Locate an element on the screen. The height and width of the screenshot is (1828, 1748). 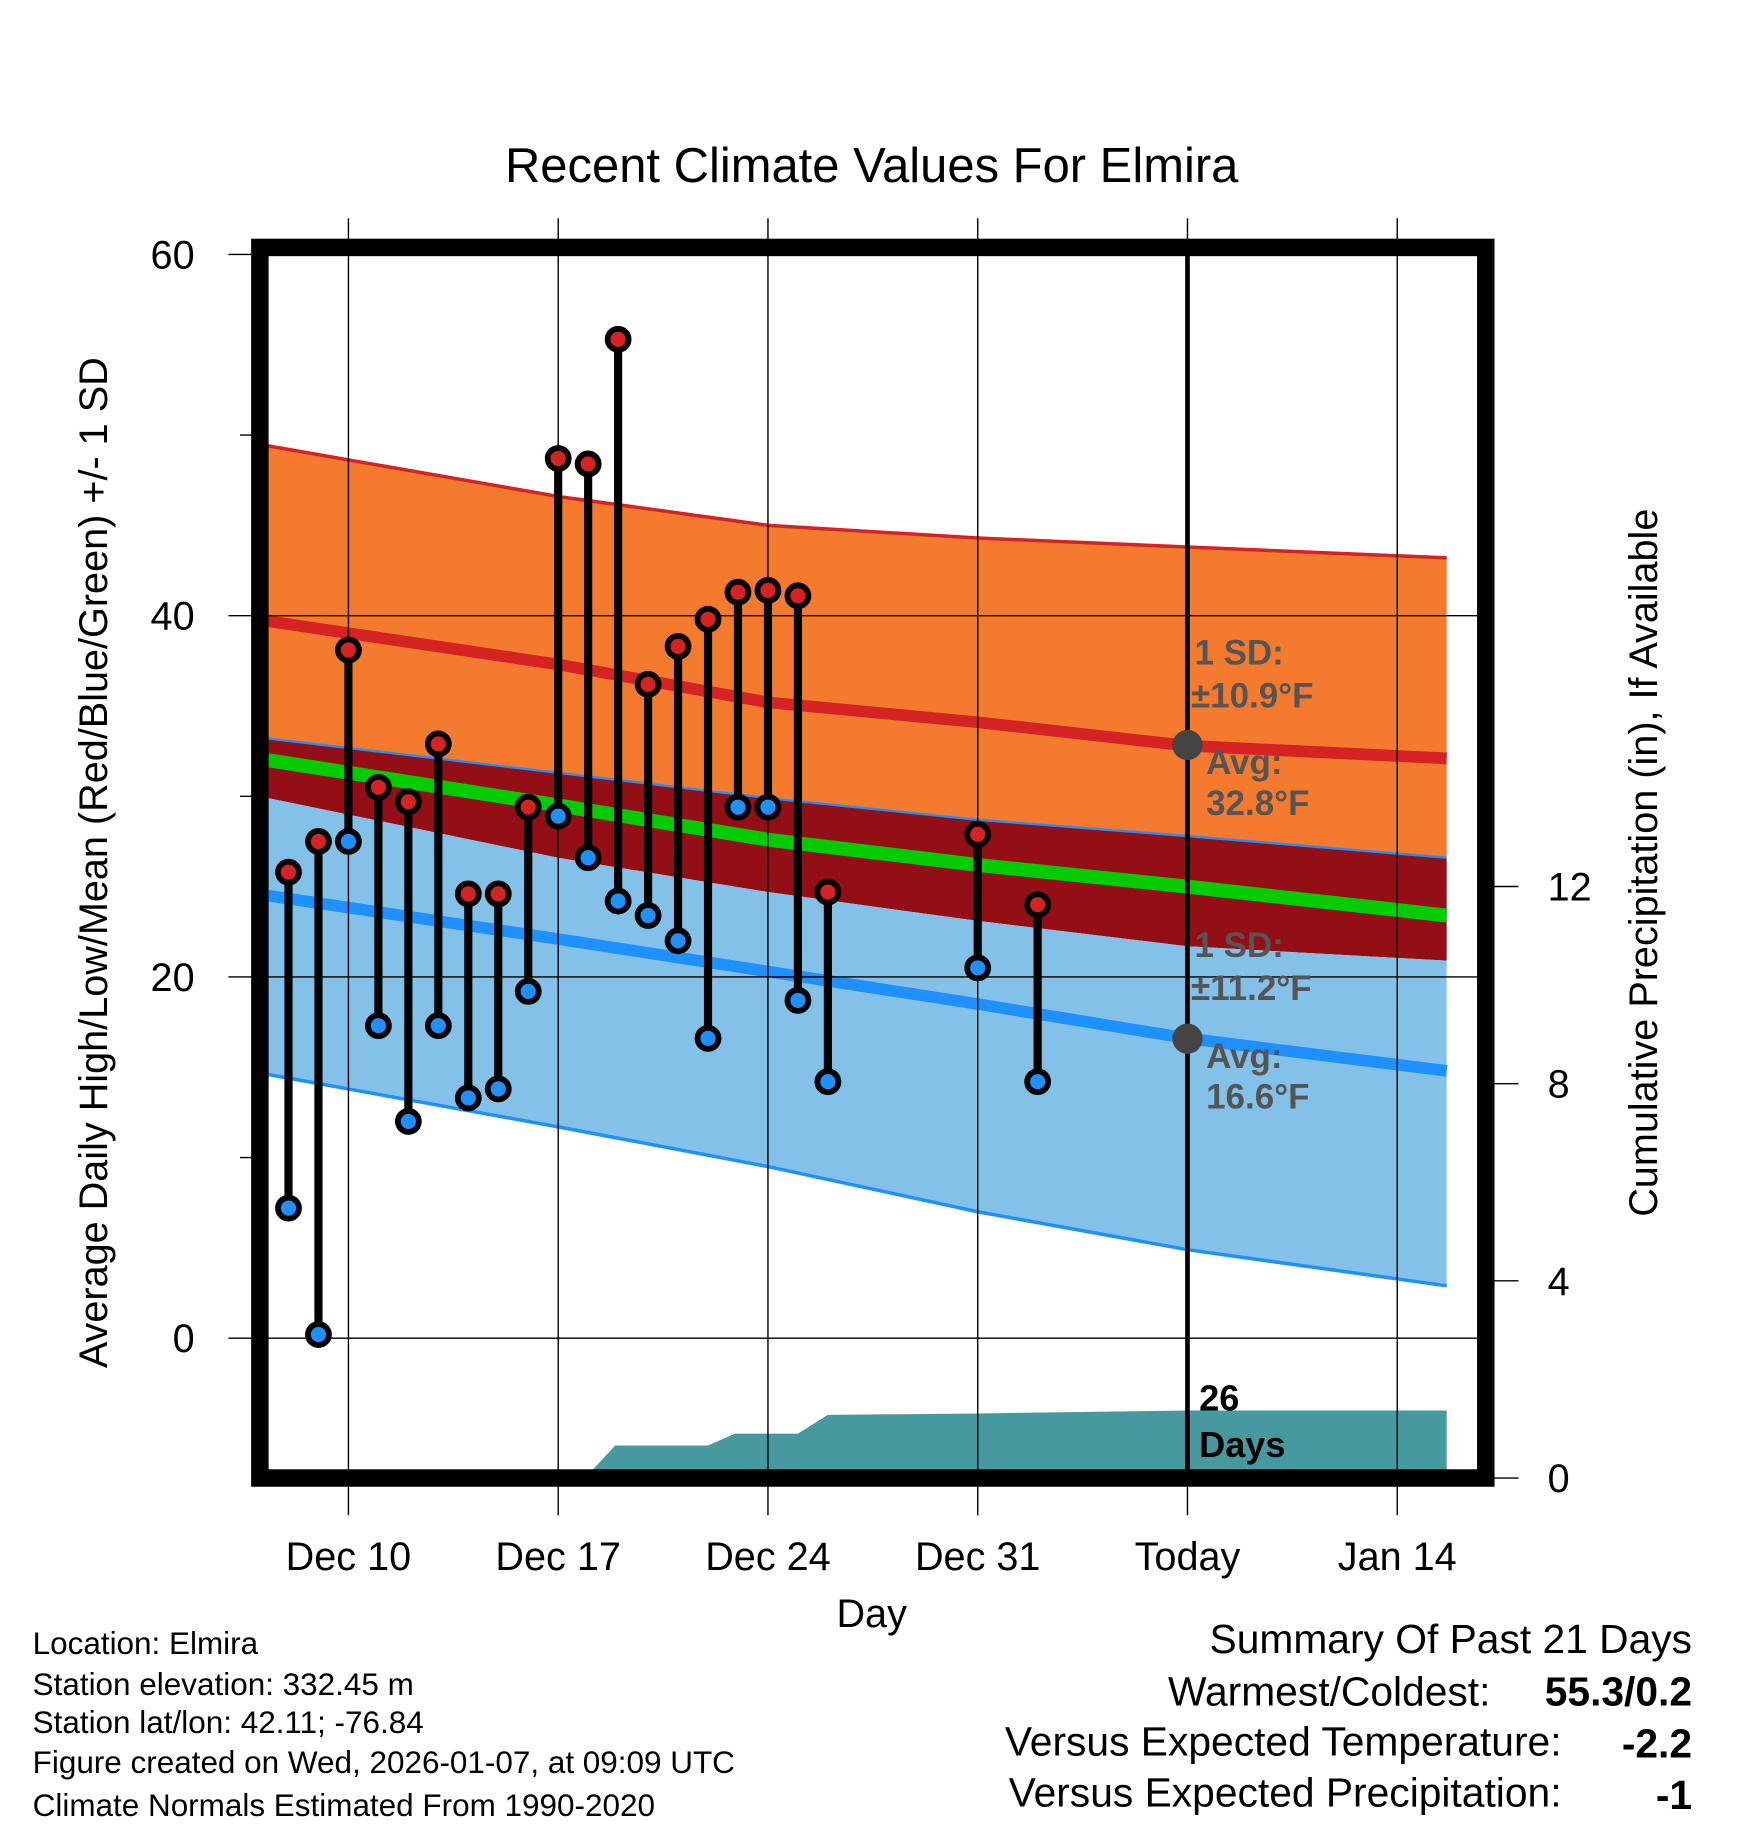
y-tick-label: 0 is located at coordinates (184, 1339).